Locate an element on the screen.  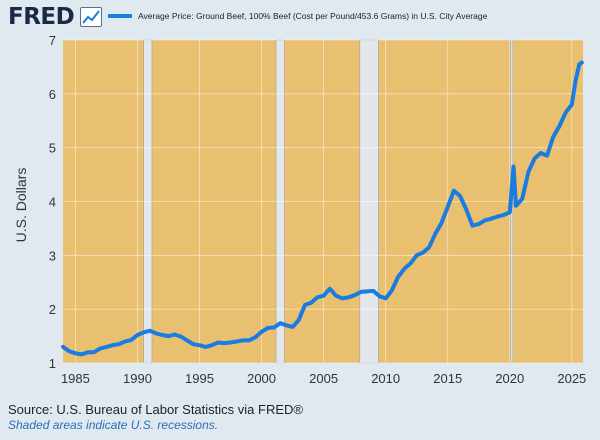
recession-note: Shaded areas indicate U.S. recessions. is located at coordinates (113, 425).